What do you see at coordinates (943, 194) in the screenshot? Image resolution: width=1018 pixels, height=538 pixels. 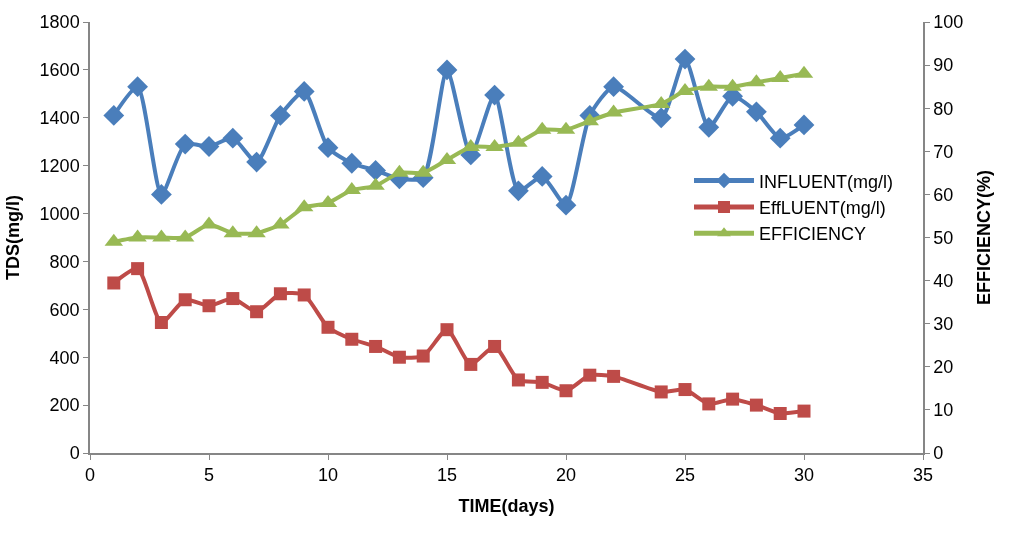 I see `y2-tick-label: 60` at bounding box center [943, 194].